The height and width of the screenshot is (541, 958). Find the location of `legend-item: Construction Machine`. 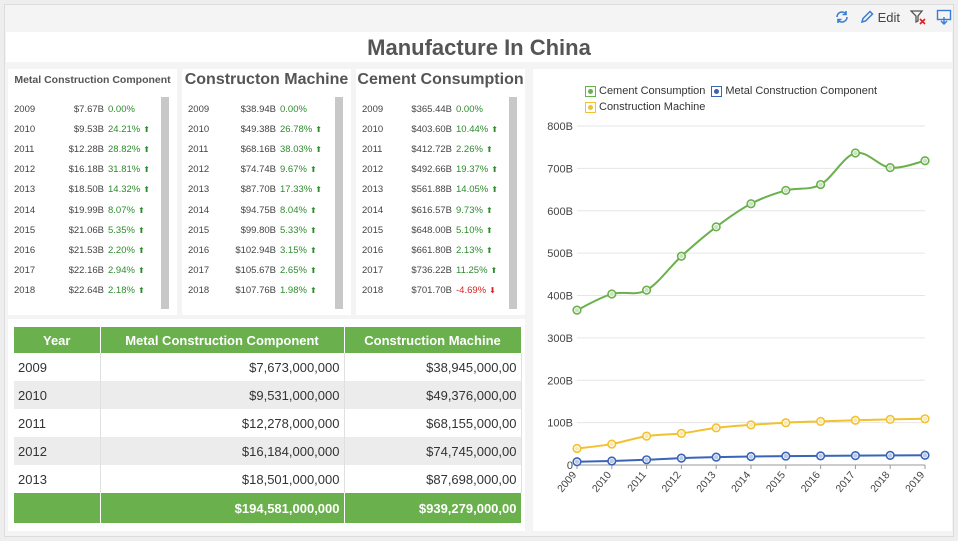

legend-item: Construction Machine is located at coordinates (645, 107).